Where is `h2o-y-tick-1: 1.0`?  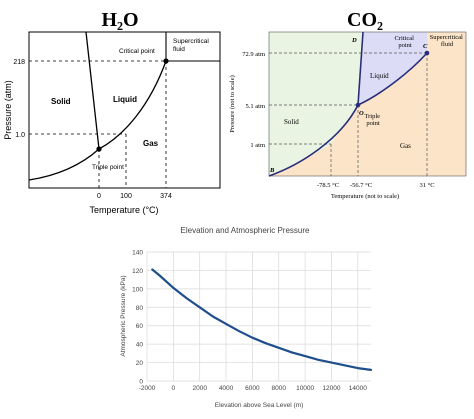
h2o-y-tick-1: 1.0 is located at coordinates (20, 135).